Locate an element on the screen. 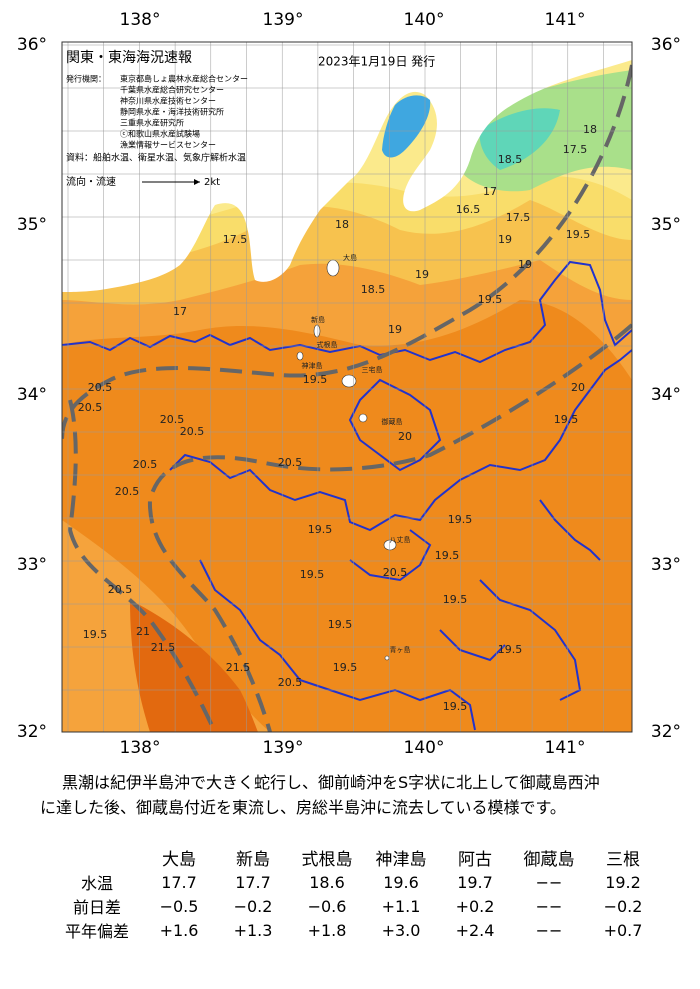  value: +3.0 is located at coordinates (401, 930).